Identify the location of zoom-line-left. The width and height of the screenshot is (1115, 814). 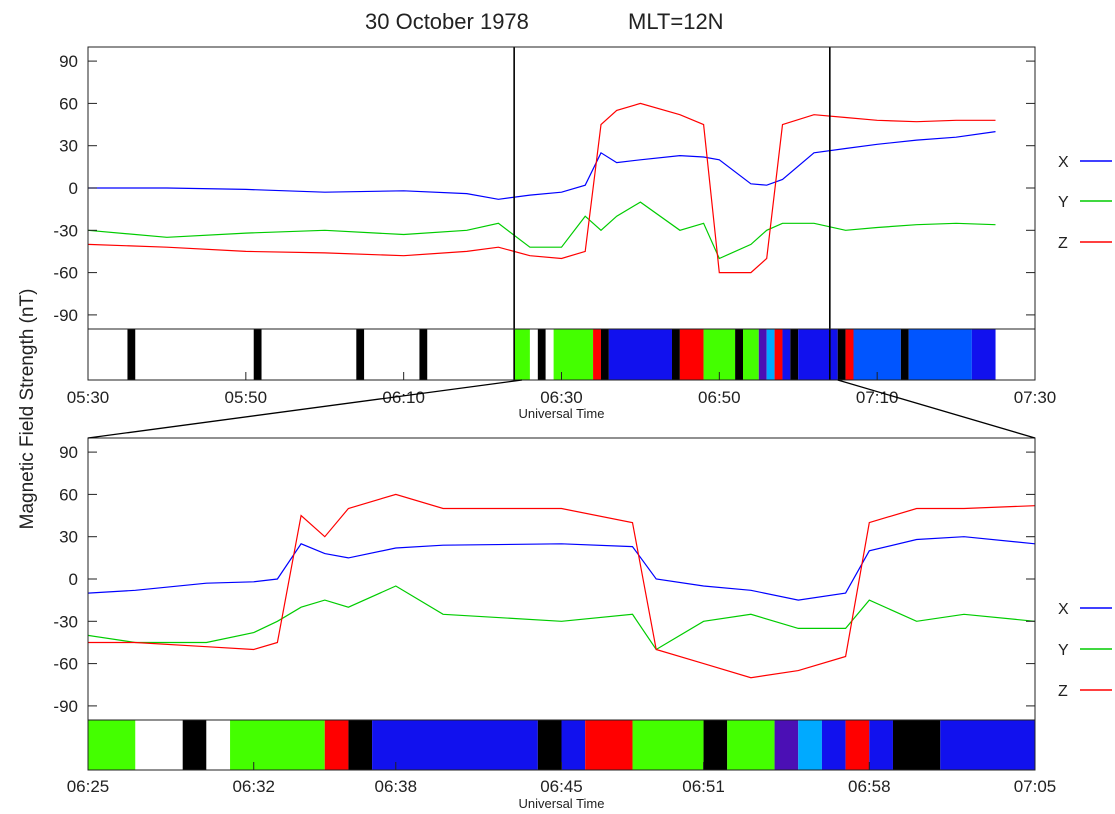
(305, 409).